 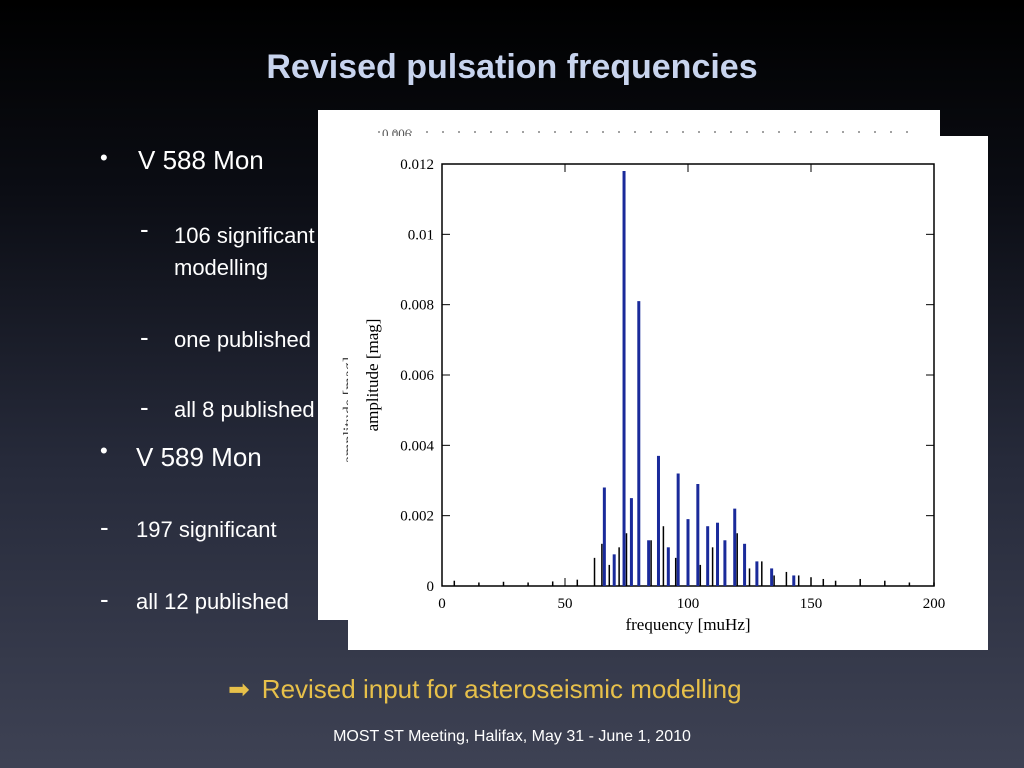 I want to click on sub-item-197: 197 significant, so click(x=206, y=529).